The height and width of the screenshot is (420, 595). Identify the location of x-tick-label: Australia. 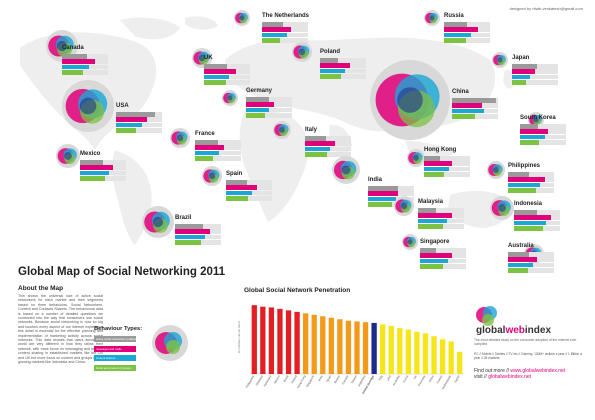
(396, 380).